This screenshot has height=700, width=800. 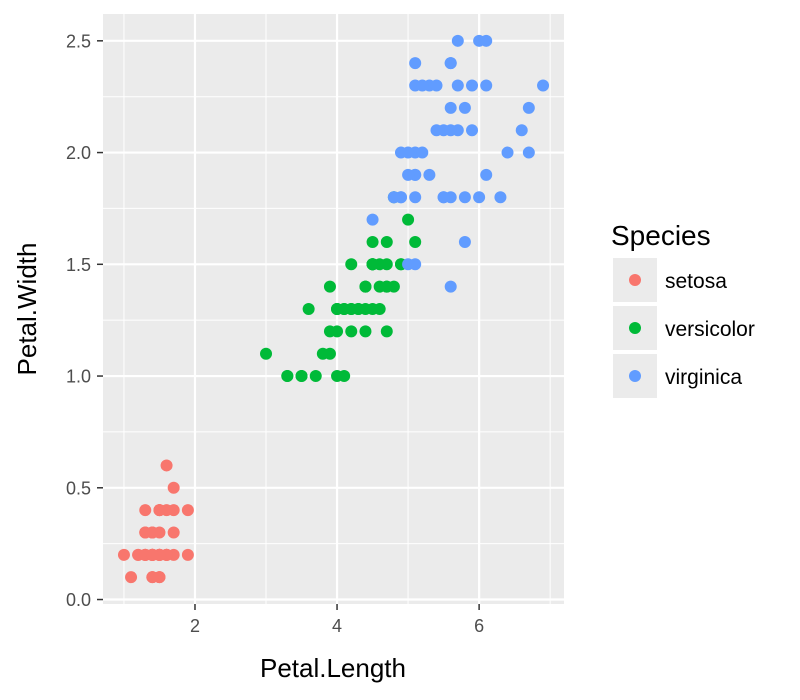 What do you see at coordinates (78, 377) in the screenshot?
I see `y-tick-label: 1.0` at bounding box center [78, 377].